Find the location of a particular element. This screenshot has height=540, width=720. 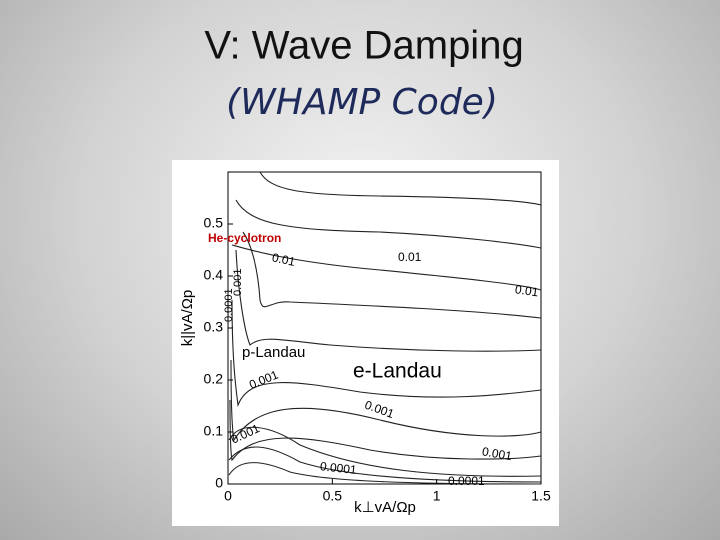

y-tick-label: 0.1 is located at coordinates (214, 431).